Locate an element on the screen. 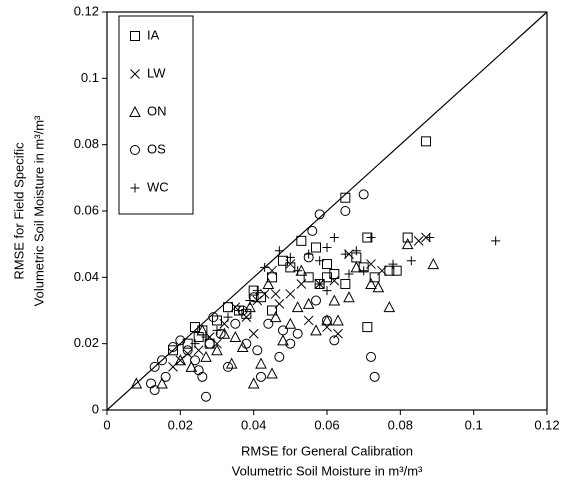 This screenshot has height=488, width=566. legend-label: OS is located at coordinates (156, 148).